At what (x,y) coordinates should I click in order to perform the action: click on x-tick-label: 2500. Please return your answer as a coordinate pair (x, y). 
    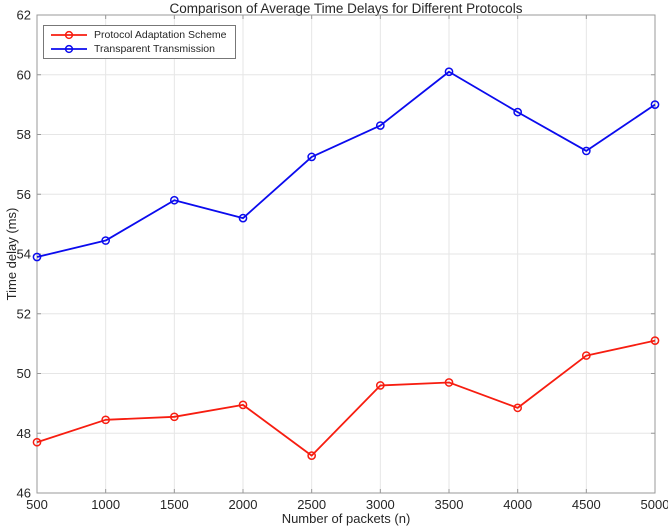
    Looking at the image, I should click on (311, 504).